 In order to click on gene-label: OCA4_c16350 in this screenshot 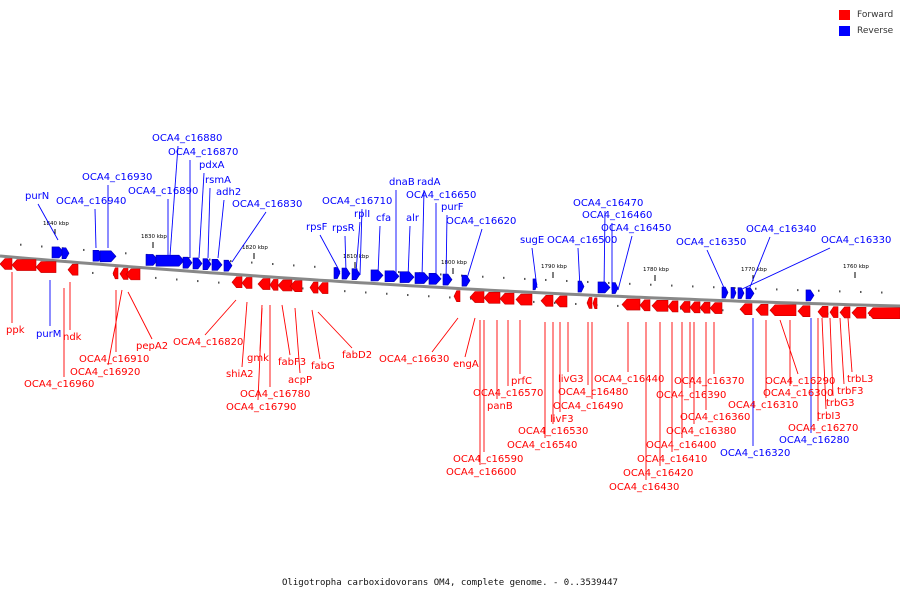, I will do `click(711, 242)`.